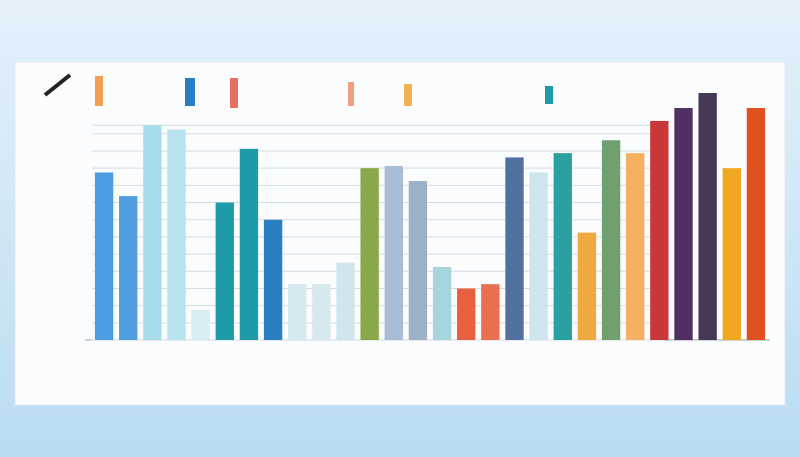 This screenshot has width=800, height=457. I want to click on pen-icon, so click(57, 85).